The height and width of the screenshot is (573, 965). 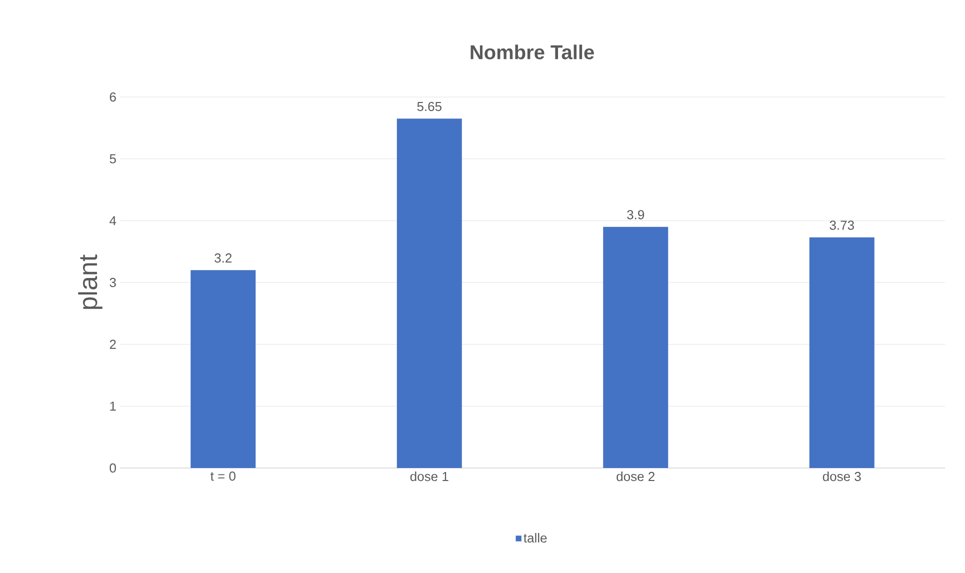 What do you see at coordinates (113, 97) in the screenshot?
I see `y-tick-label: 6` at bounding box center [113, 97].